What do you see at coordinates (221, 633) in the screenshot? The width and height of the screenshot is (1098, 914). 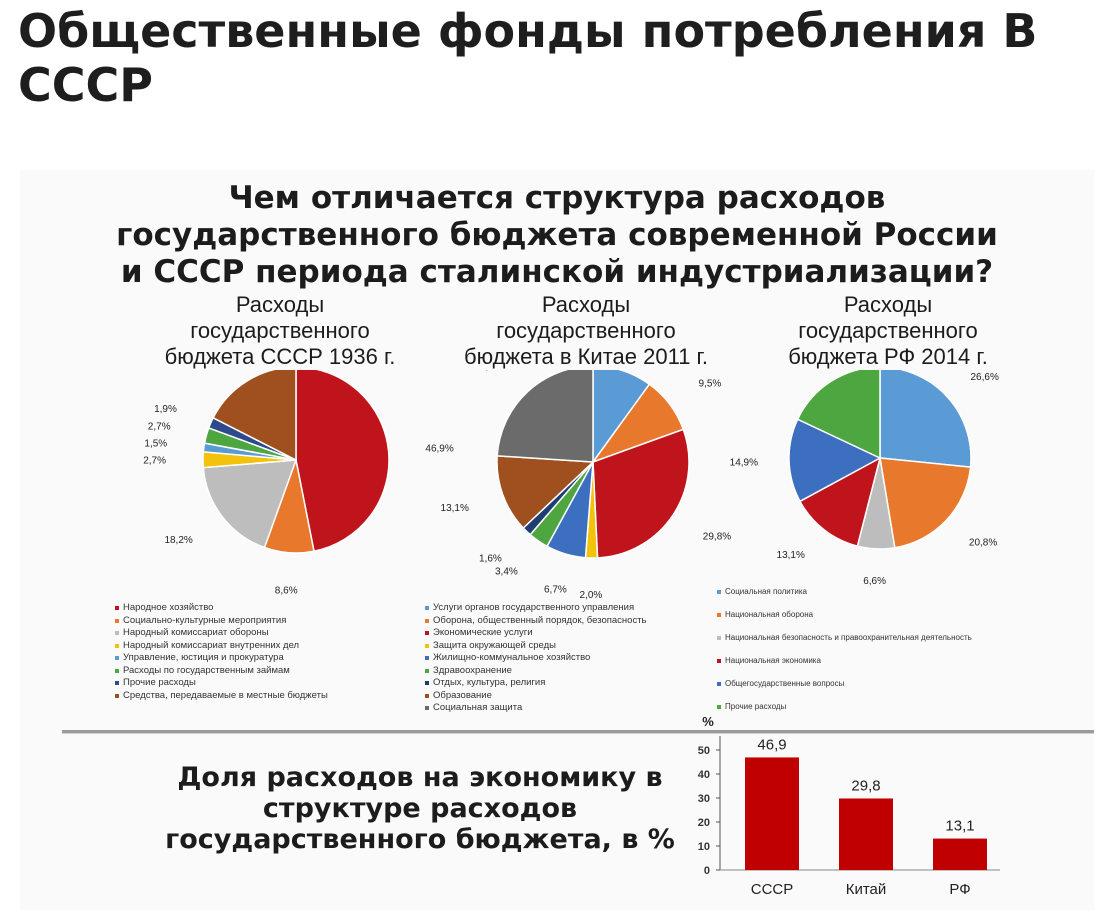 I see `legend-item: Народный комиссариат обороны` at bounding box center [221, 633].